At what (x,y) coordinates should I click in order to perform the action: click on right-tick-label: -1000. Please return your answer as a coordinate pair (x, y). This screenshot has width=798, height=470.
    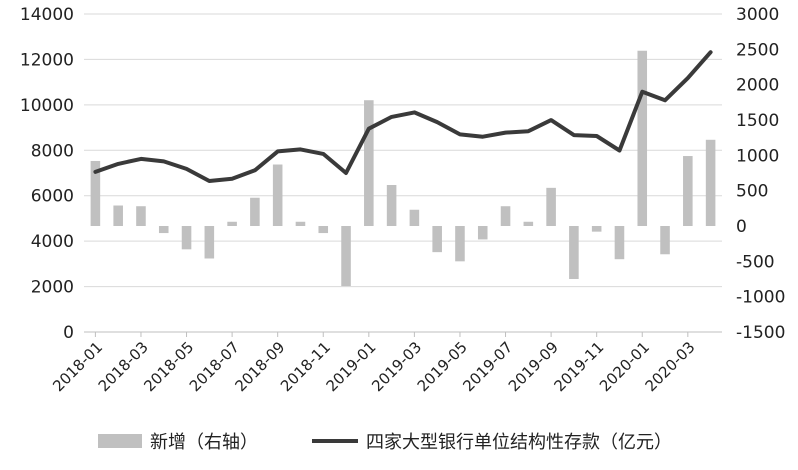
    Looking at the image, I should click on (760, 298).